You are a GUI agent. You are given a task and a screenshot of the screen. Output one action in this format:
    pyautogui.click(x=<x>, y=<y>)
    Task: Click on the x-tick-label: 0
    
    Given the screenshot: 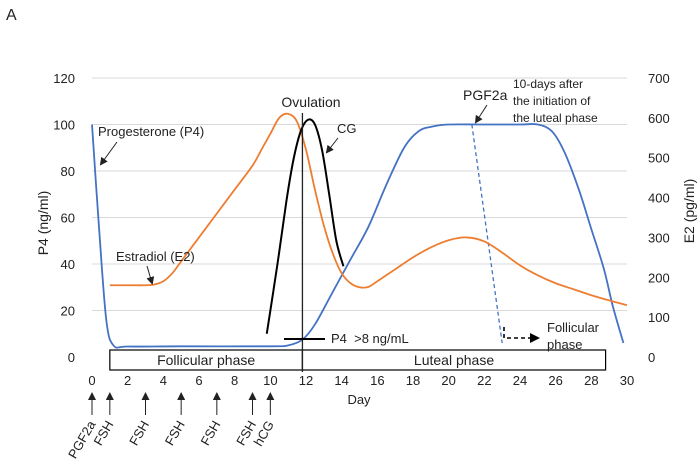 What is the action you would take?
    pyautogui.click(x=91, y=380)
    